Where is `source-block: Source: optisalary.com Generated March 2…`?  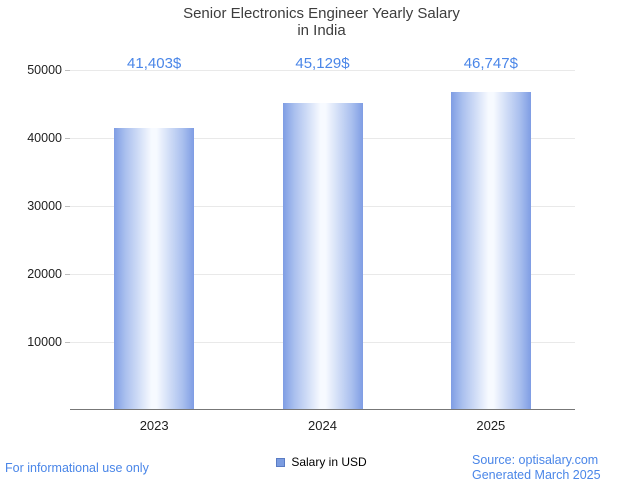 source-block: Source: optisalary.com Generated March 2… is located at coordinates (536, 468).